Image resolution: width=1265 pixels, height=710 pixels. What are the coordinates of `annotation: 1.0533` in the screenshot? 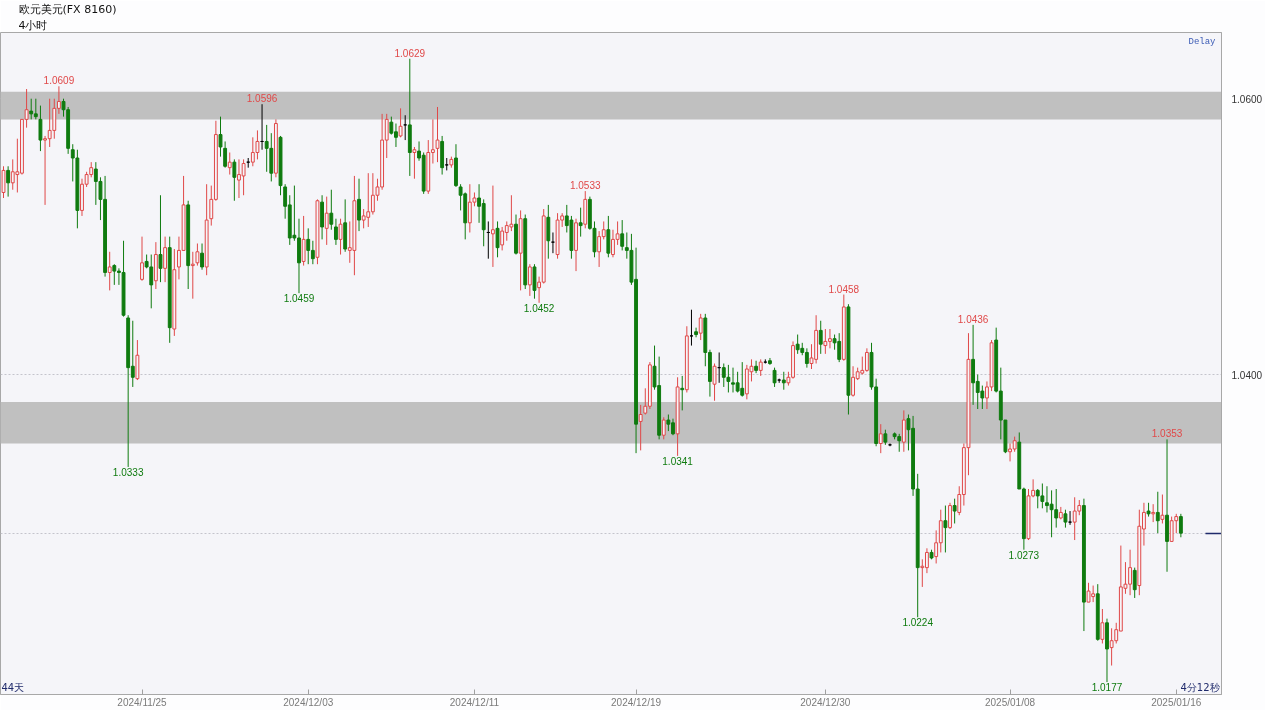 It's located at (585, 186).